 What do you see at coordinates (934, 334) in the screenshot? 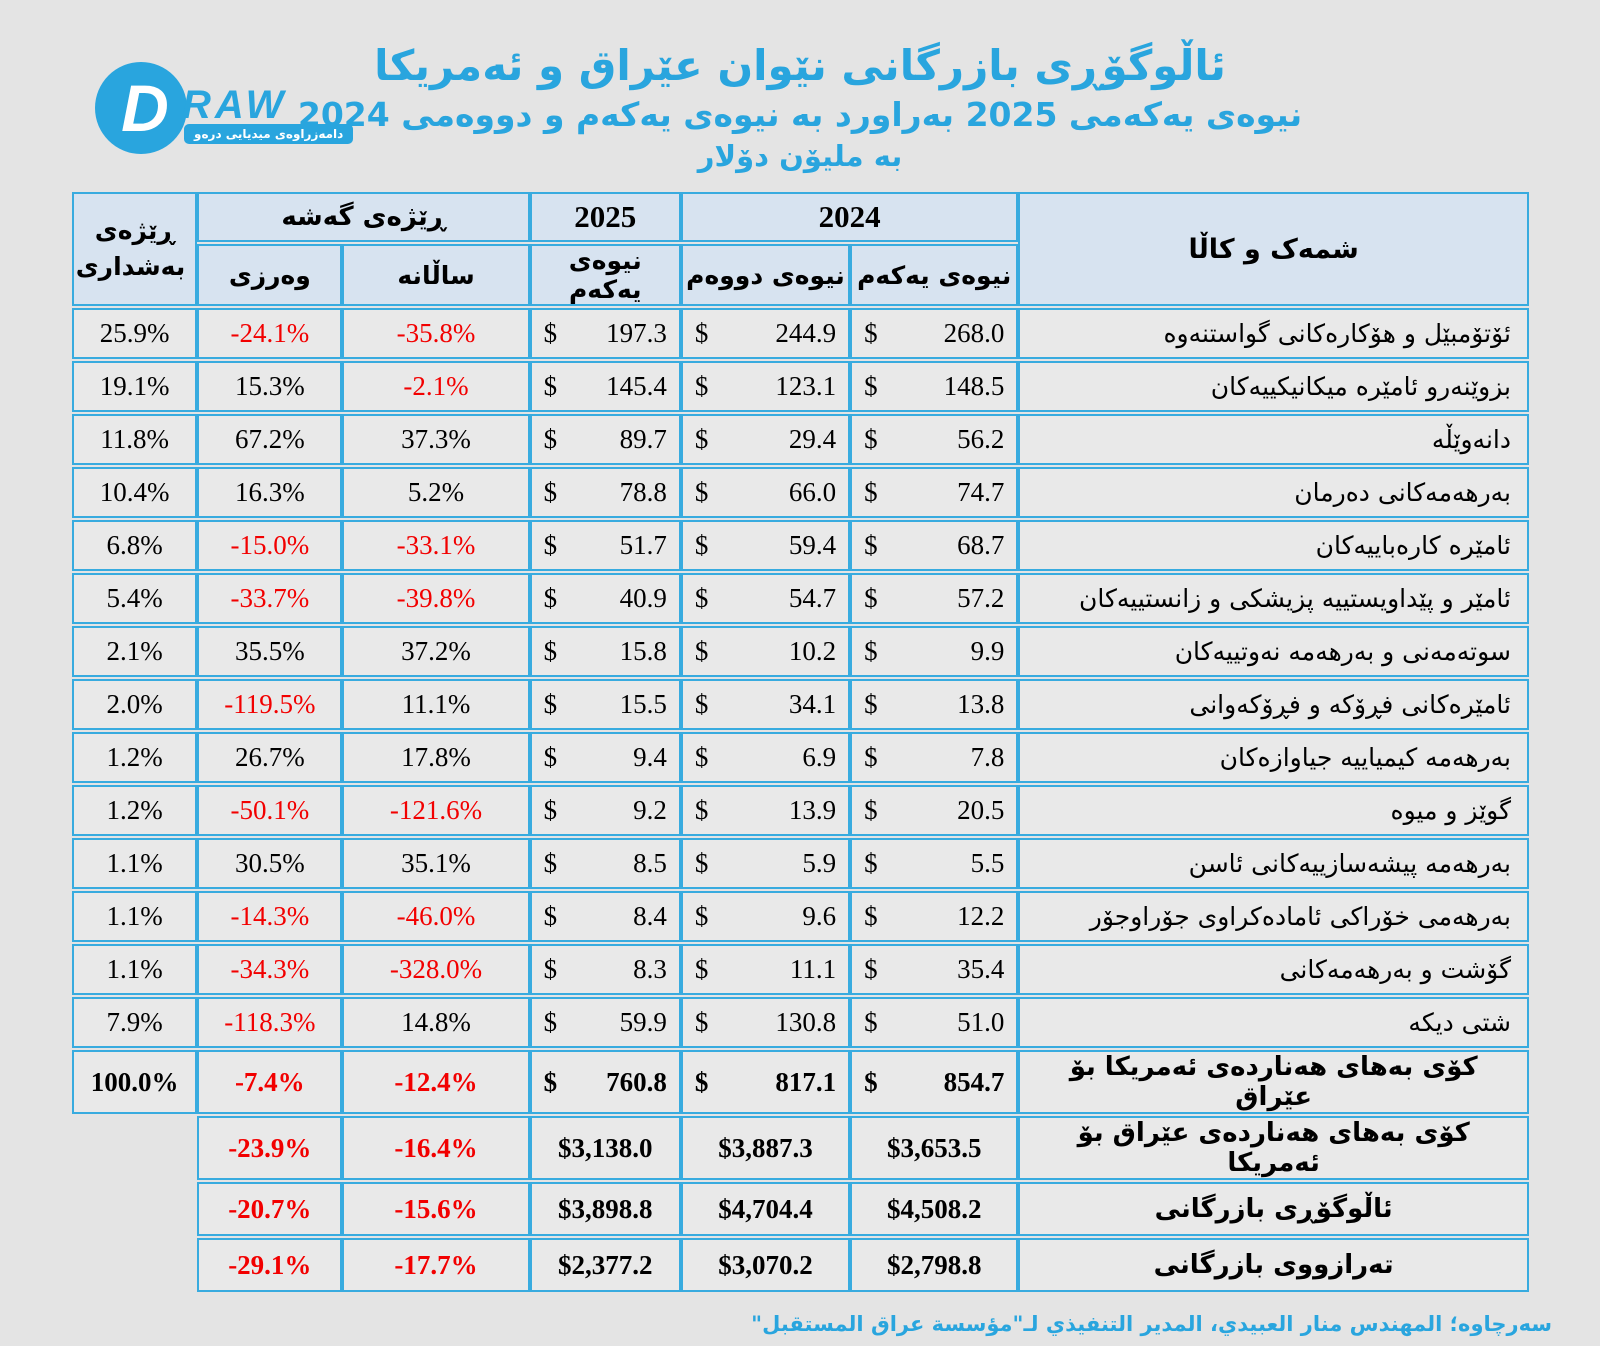
I see `cell-2024-first-half: $268.0` at bounding box center [934, 334].